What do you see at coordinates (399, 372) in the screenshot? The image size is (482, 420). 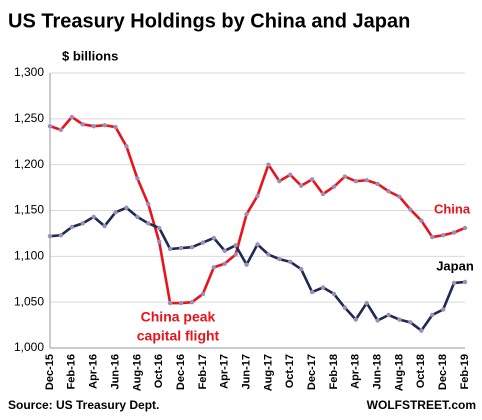 I see `x-tick-label: Aug-18` at bounding box center [399, 372].